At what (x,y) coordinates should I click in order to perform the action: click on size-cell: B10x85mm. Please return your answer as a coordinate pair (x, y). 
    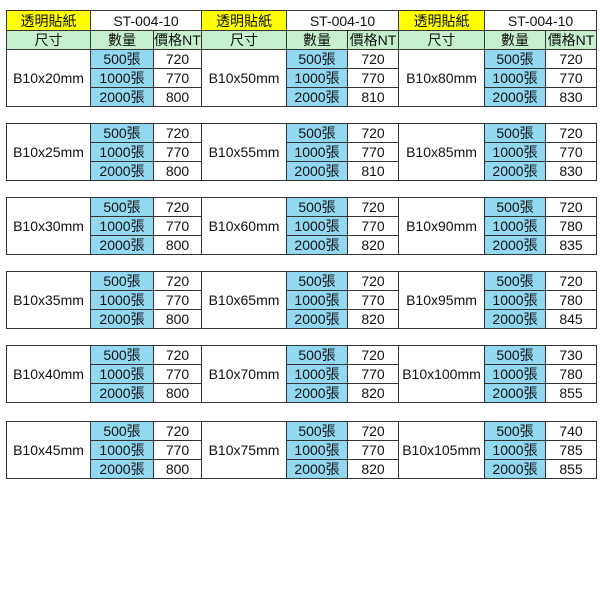
    Looking at the image, I should click on (441, 152).